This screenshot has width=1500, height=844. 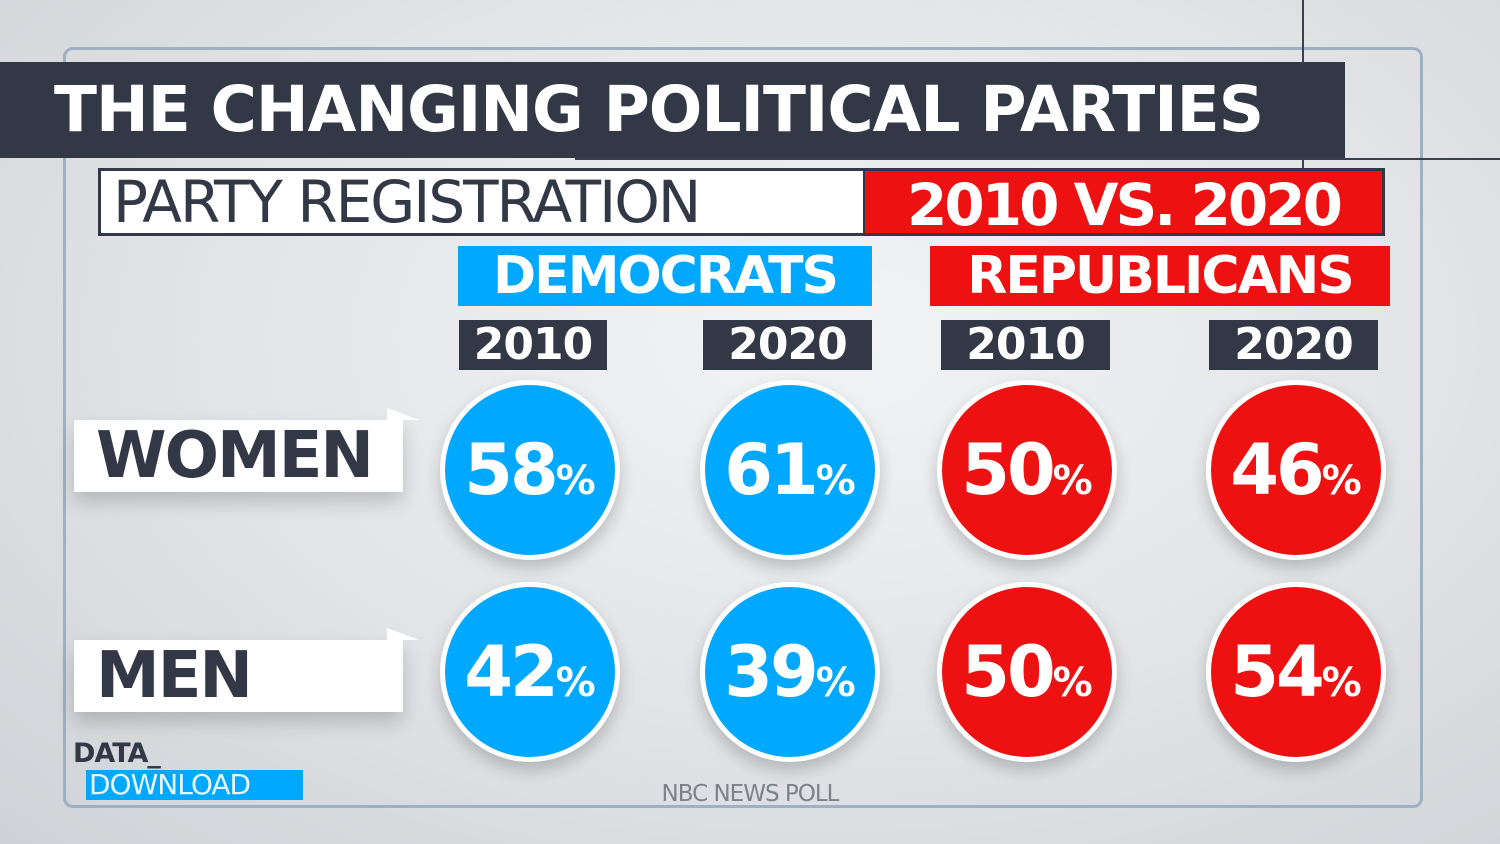 I want to click on value-circle-women-1: 61%, so click(x=790, y=470).